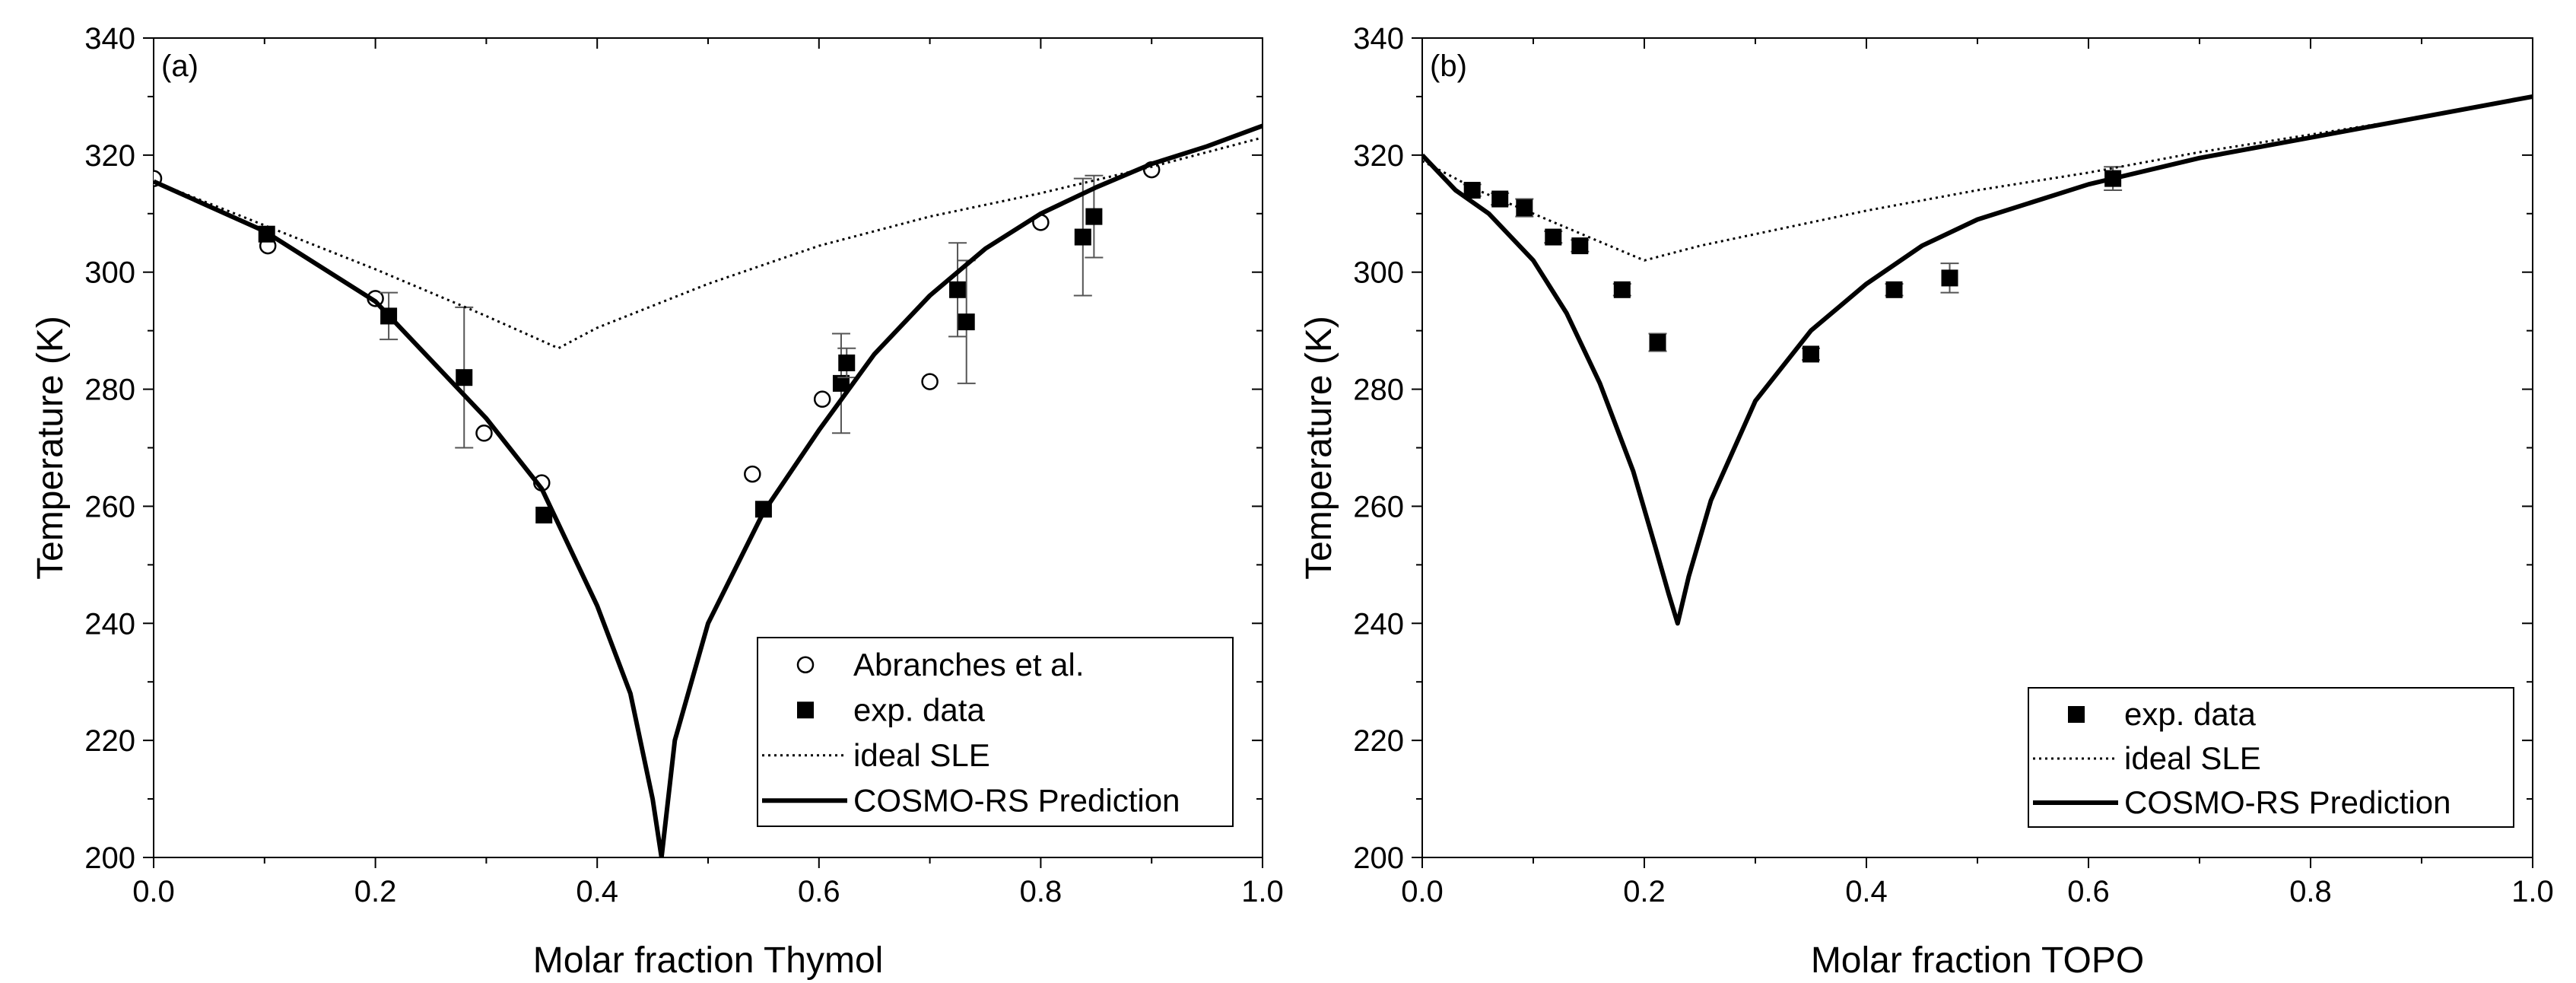  Describe the element at coordinates (969, 664) in the screenshot. I see `legend-label: Abranches et al.` at that location.